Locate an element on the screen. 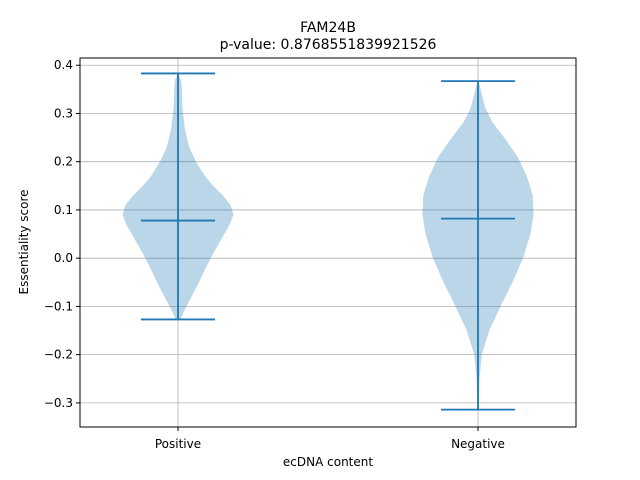  y-tick-label: 0.3 is located at coordinates (63, 113).